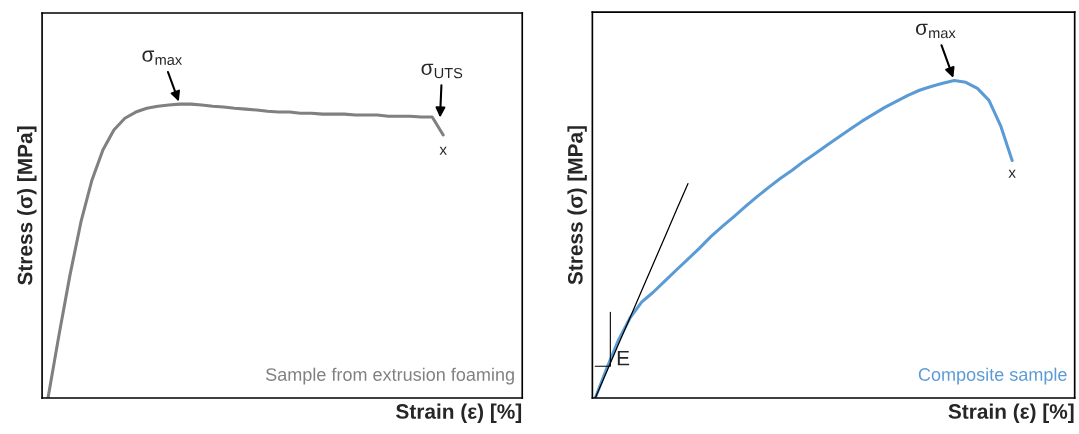 Image resolution: width=1079 pixels, height=434 pixels. What do you see at coordinates (389, 376) in the screenshot?
I see `annotation: Sample from extrusion foaming` at bounding box center [389, 376].